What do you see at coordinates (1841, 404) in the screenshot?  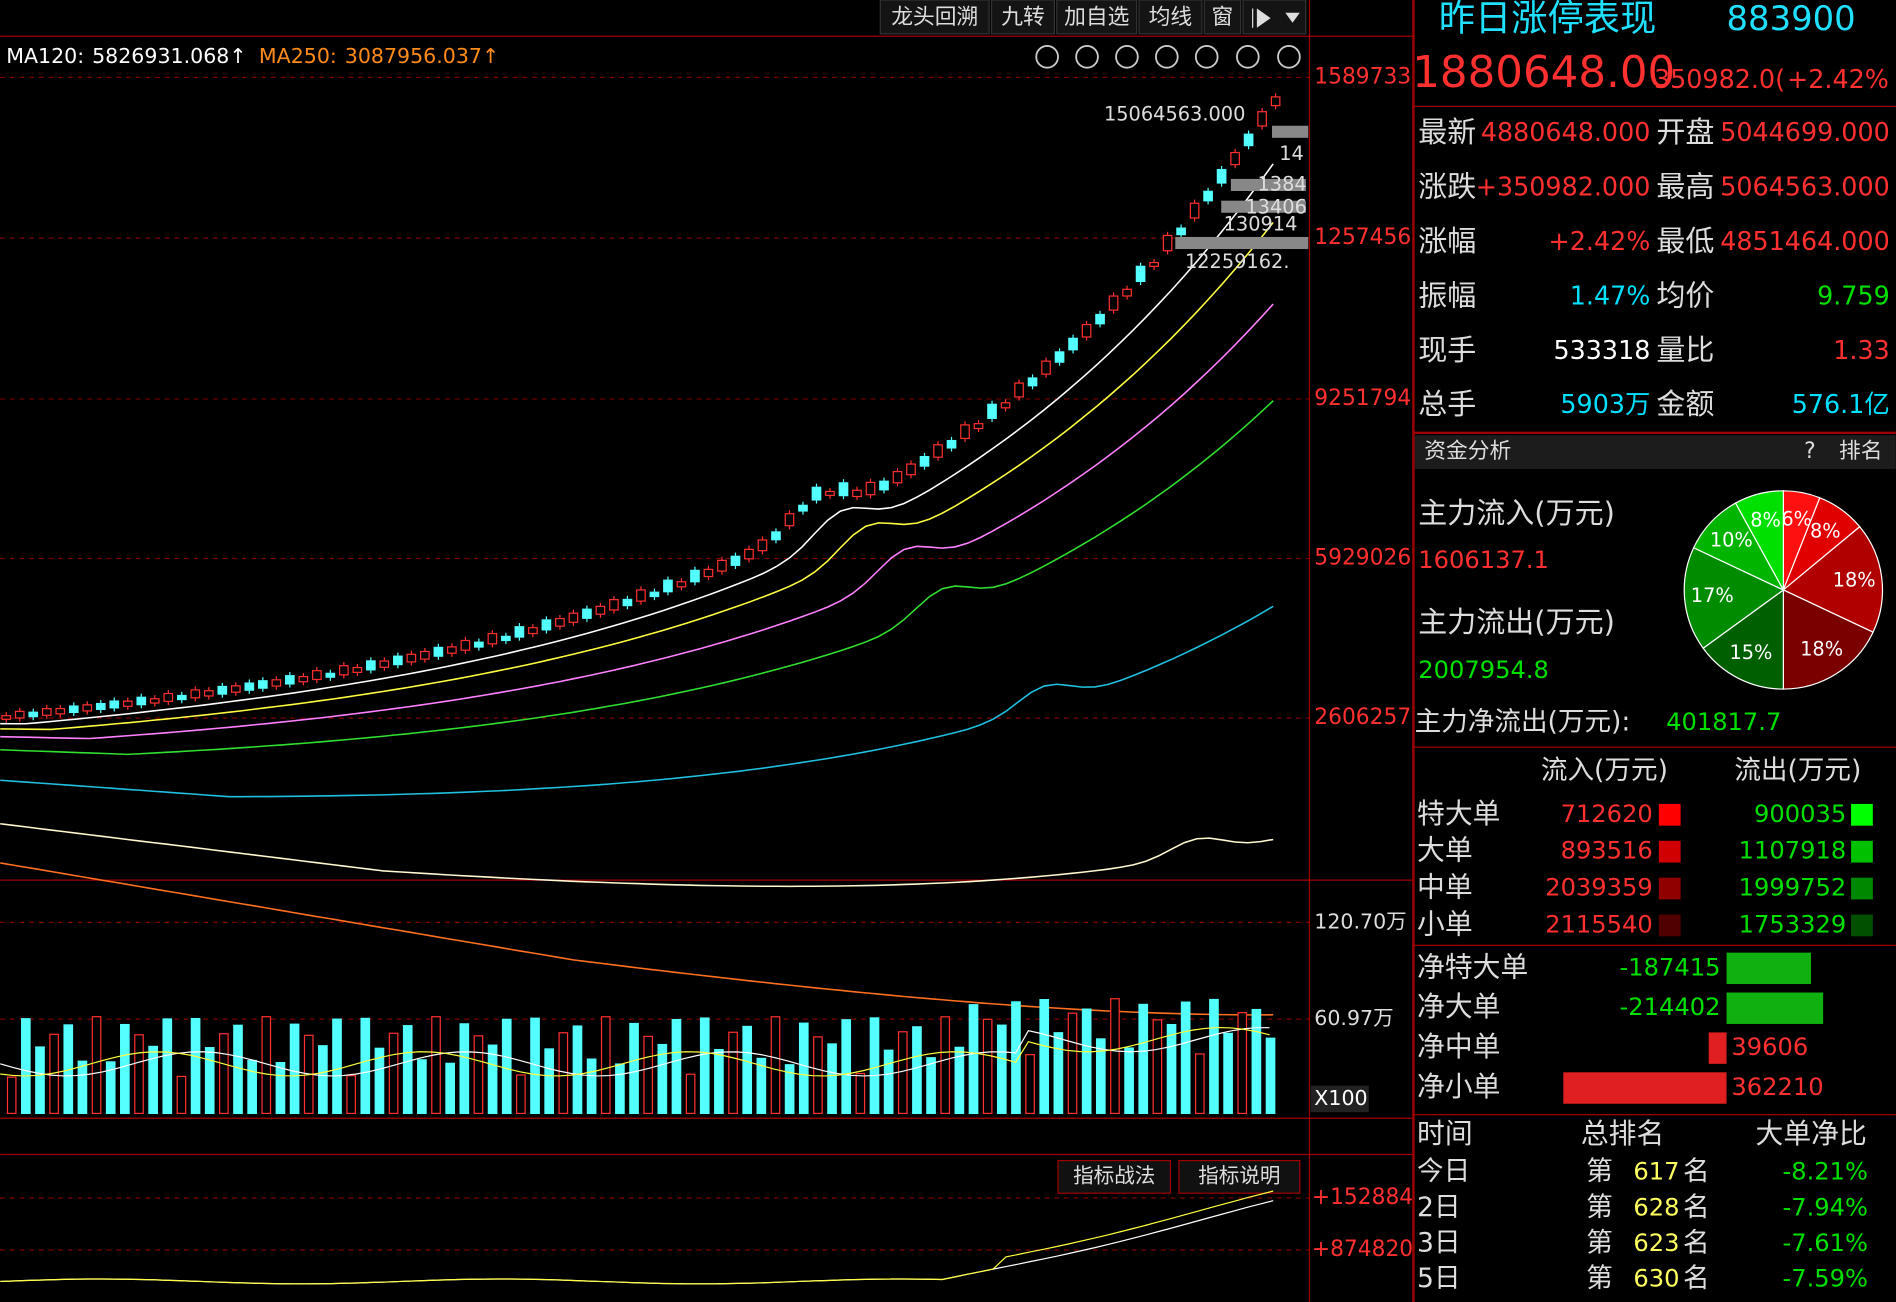 I see `quote-value: 576.1亿` at bounding box center [1841, 404].